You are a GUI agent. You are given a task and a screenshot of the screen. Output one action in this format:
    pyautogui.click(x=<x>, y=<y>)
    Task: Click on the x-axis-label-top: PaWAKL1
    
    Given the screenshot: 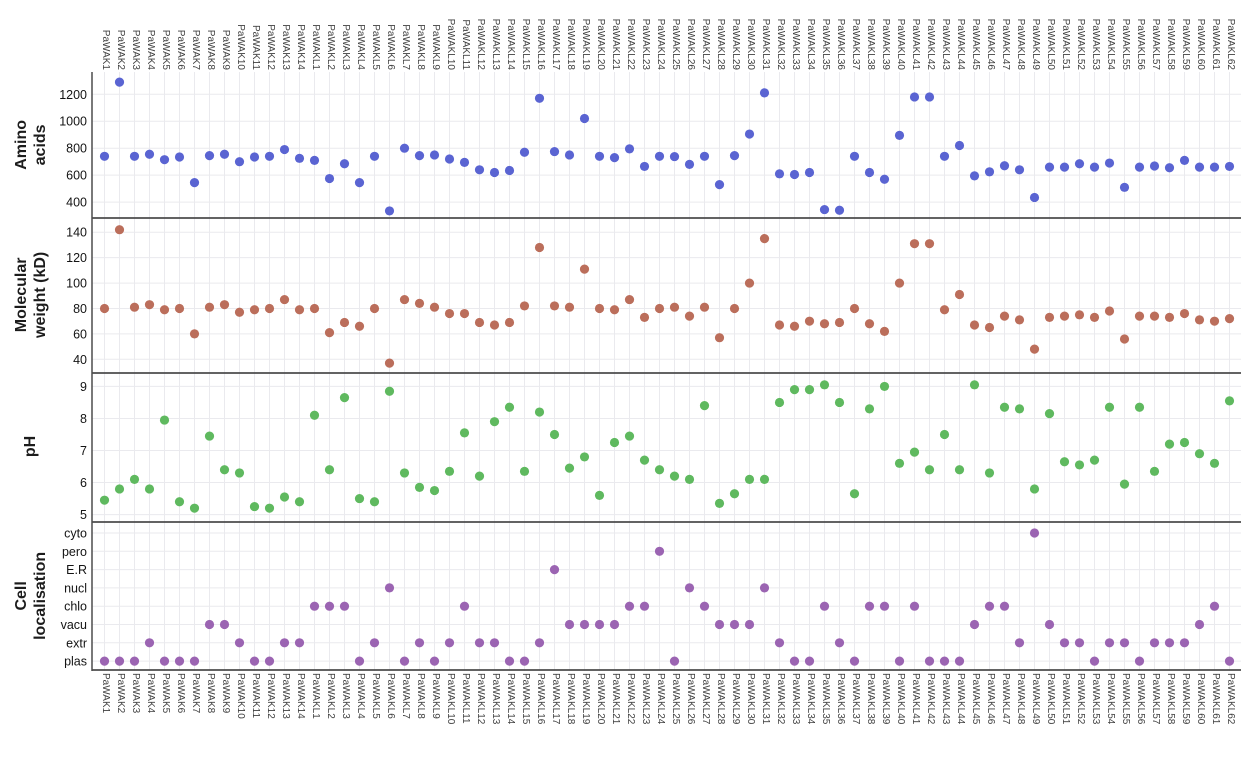 What is the action you would take?
    pyautogui.click(x=315, y=47)
    